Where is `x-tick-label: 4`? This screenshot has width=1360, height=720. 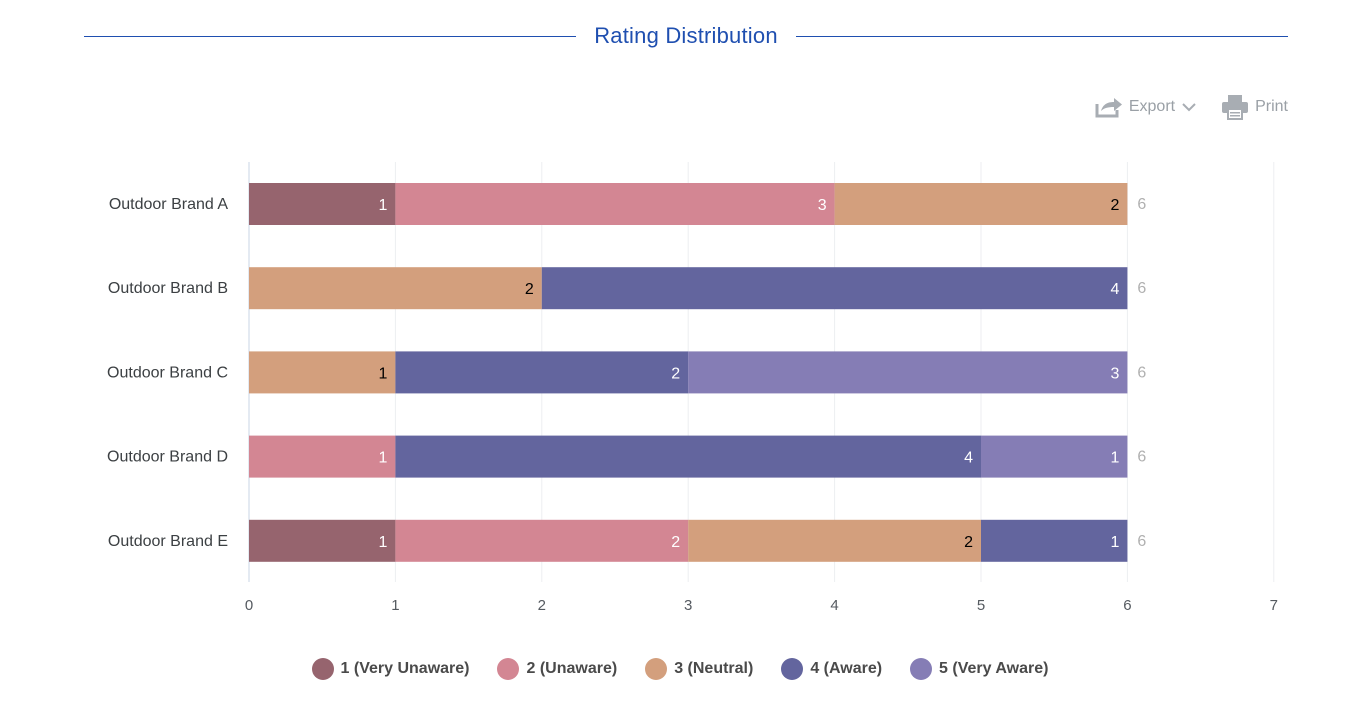 x-tick-label: 4 is located at coordinates (834, 605).